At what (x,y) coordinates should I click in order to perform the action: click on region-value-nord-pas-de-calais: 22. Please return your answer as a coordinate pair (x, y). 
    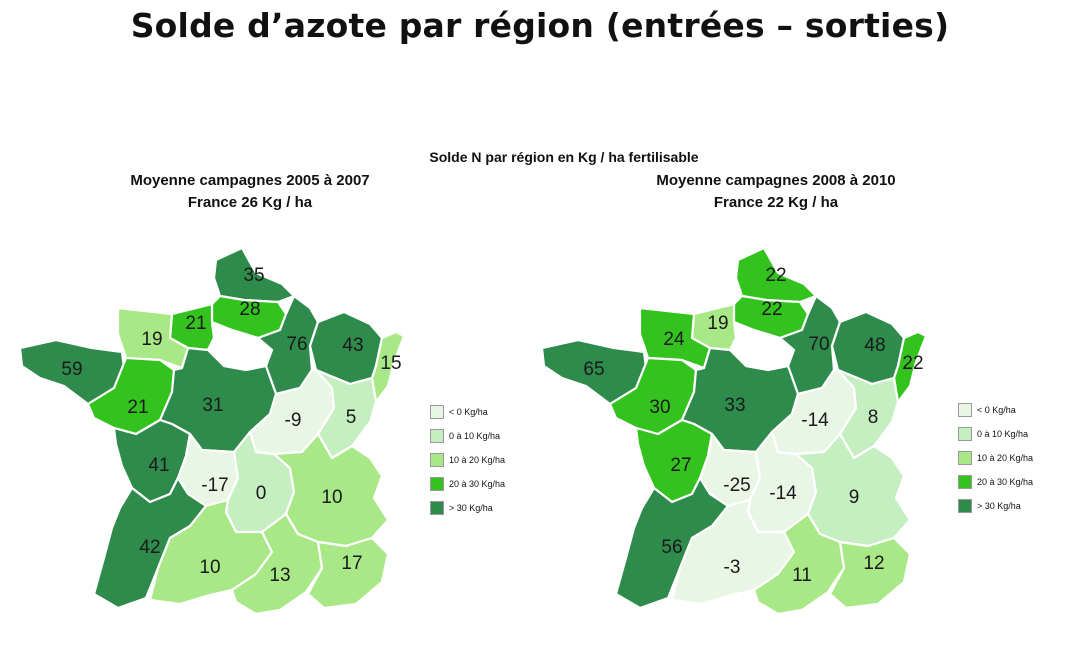
    Looking at the image, I should click on (775, 275).